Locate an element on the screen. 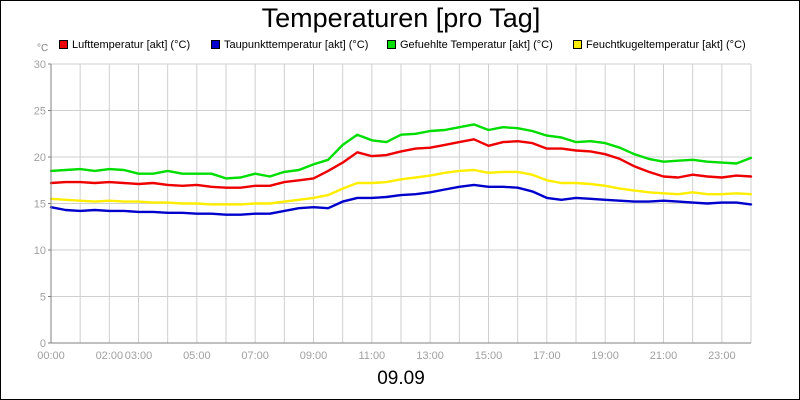 This screenshot has width=800, height=400. x-tick-label: 19:00 is located at coordinates (605, 356).